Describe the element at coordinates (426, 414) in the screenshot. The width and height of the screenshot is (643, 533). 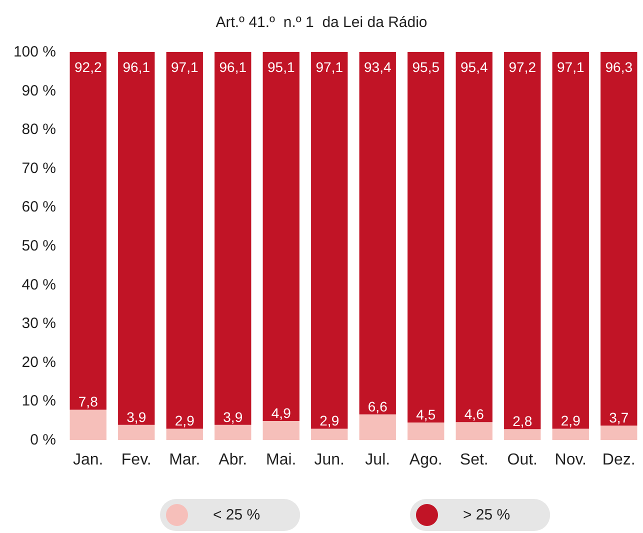
I see `data-label: 4,5` at that location.